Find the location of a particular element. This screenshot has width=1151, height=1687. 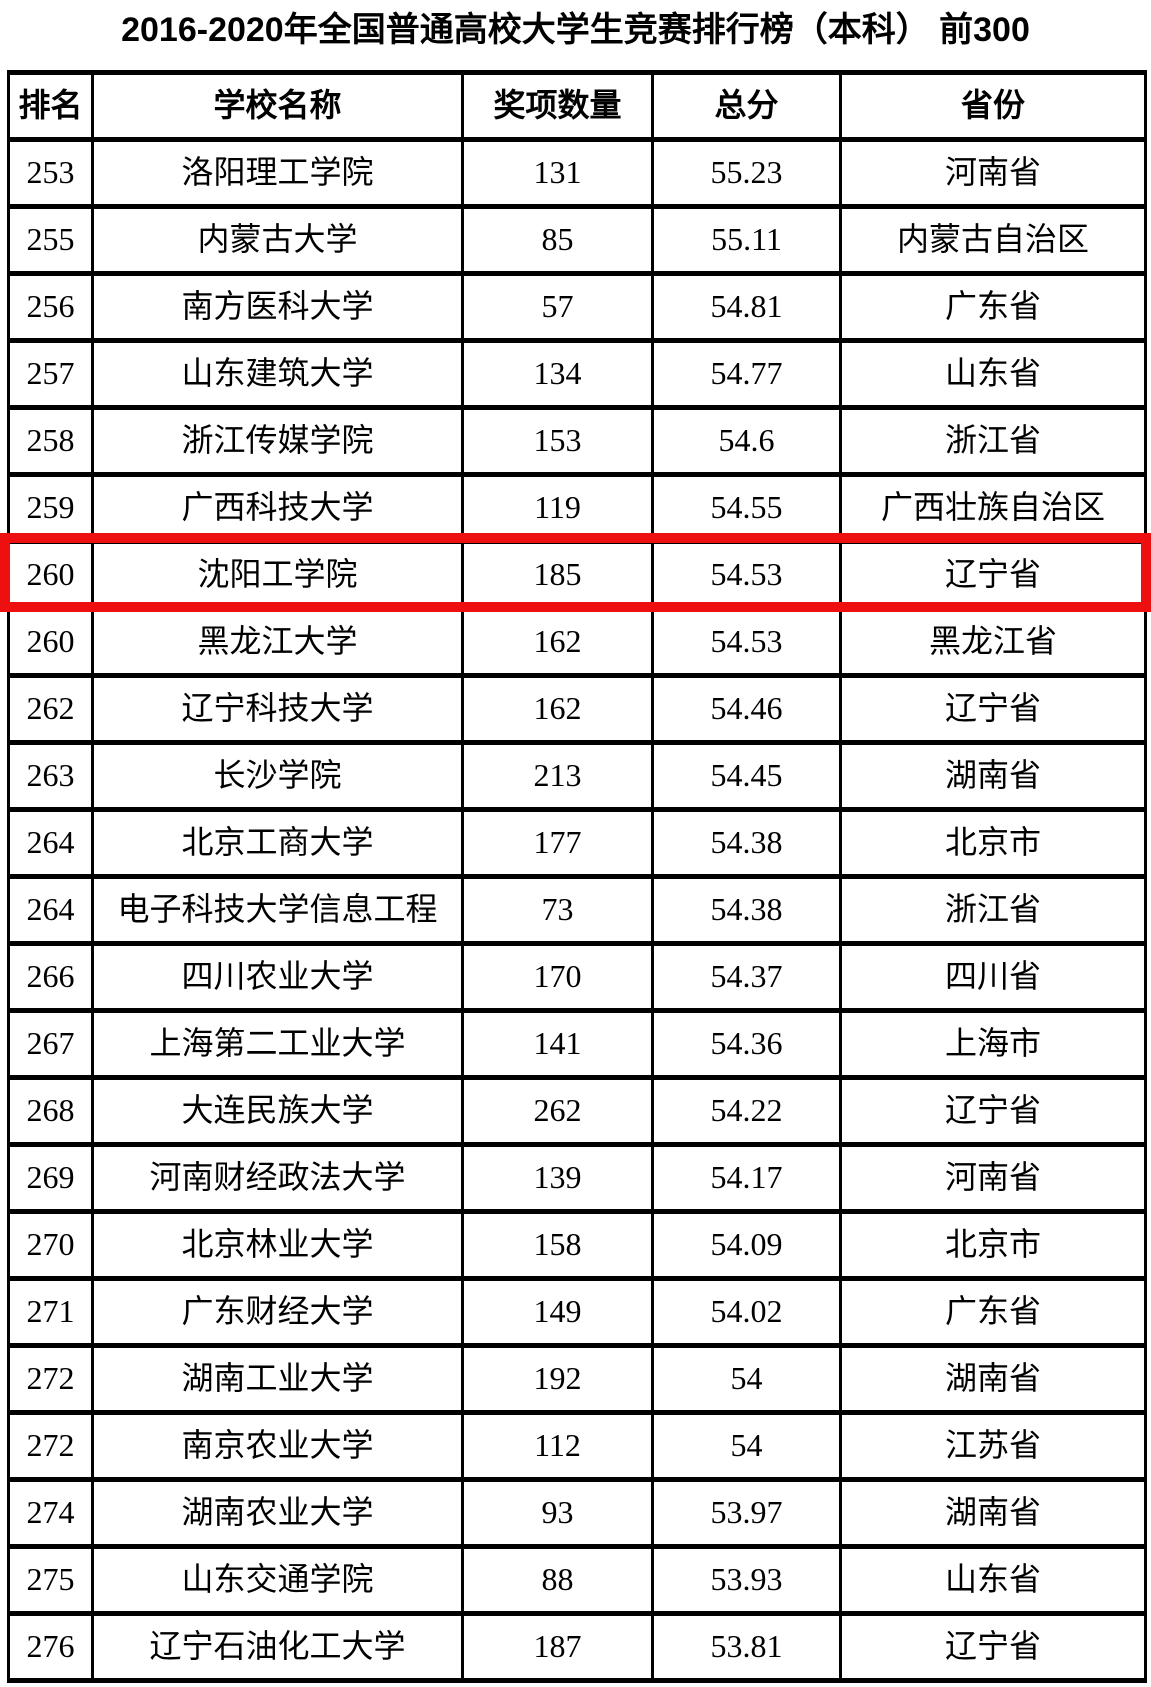

rank-cell: 255 is located at coordinates (50, 240).